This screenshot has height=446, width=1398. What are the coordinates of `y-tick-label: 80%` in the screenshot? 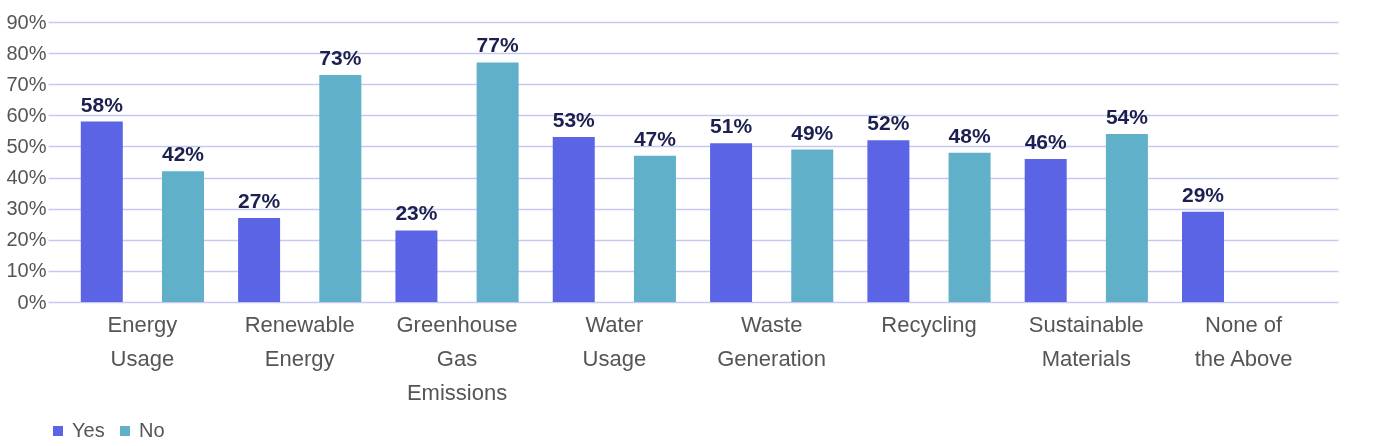 It's located at (26, 52).